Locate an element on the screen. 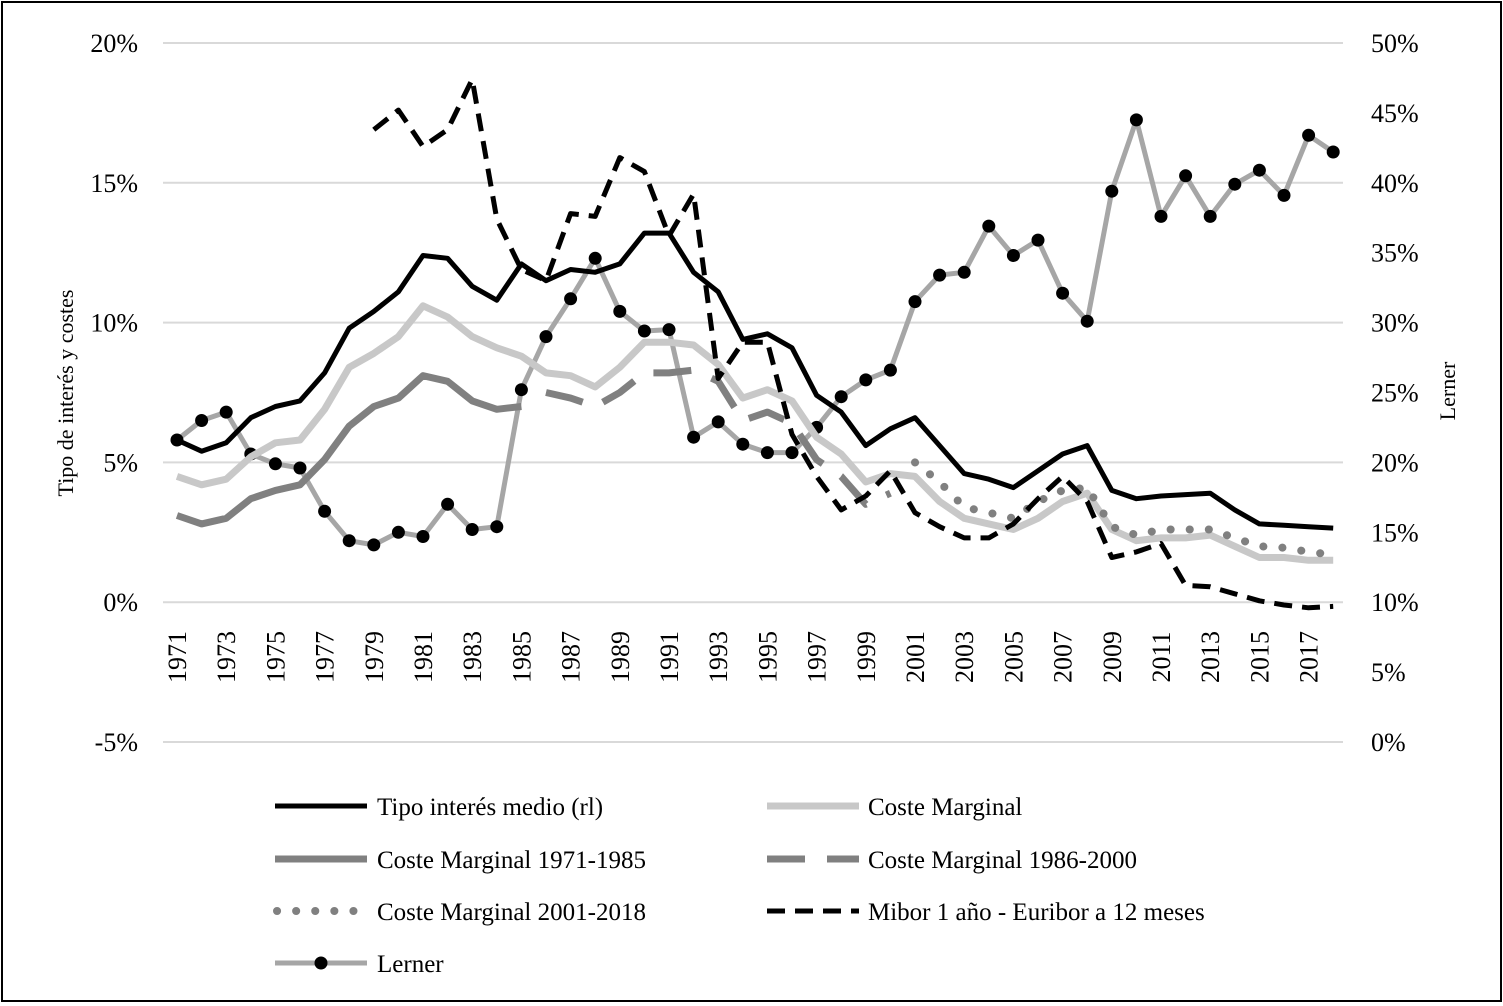 This screenshot has width=1503, height=1006. x-tick-label: 2017 is located at coordinates (1309, 657).